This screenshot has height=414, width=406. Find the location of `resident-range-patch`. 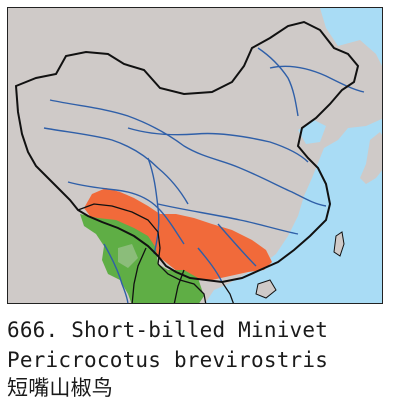

resident-range-patch is located at coordinates (128, 256).